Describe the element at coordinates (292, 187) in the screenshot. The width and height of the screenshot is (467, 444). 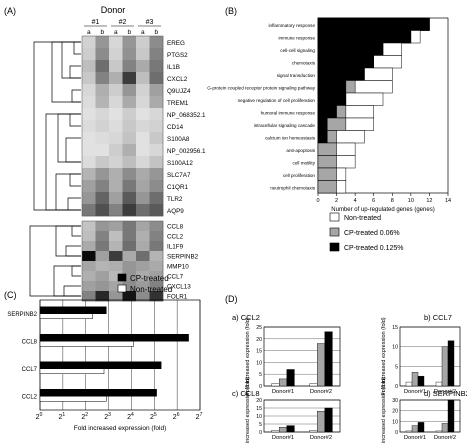
I see `category-label: neutrophil chemotaxis` at that location.